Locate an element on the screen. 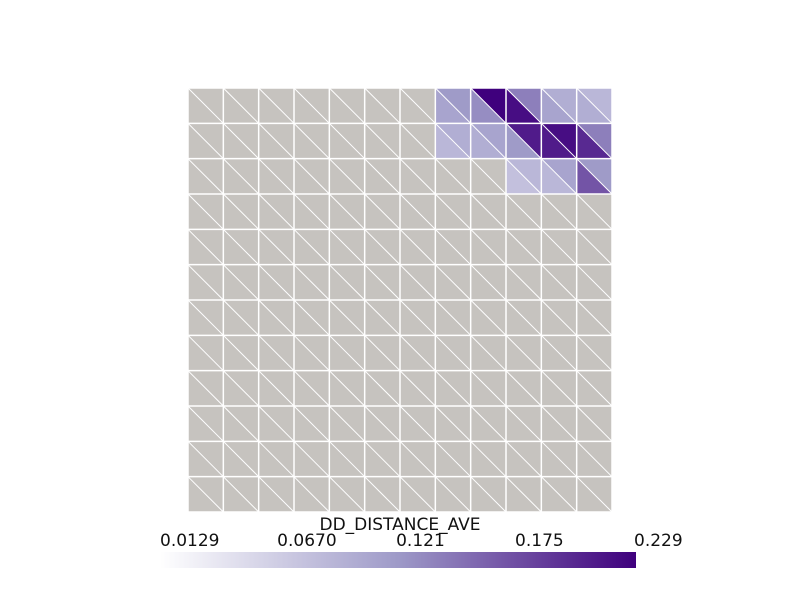 The height and width of the screenshot is (600, 800). colorbar-tick-label: 0.175 is located at coordinates (539, 541).